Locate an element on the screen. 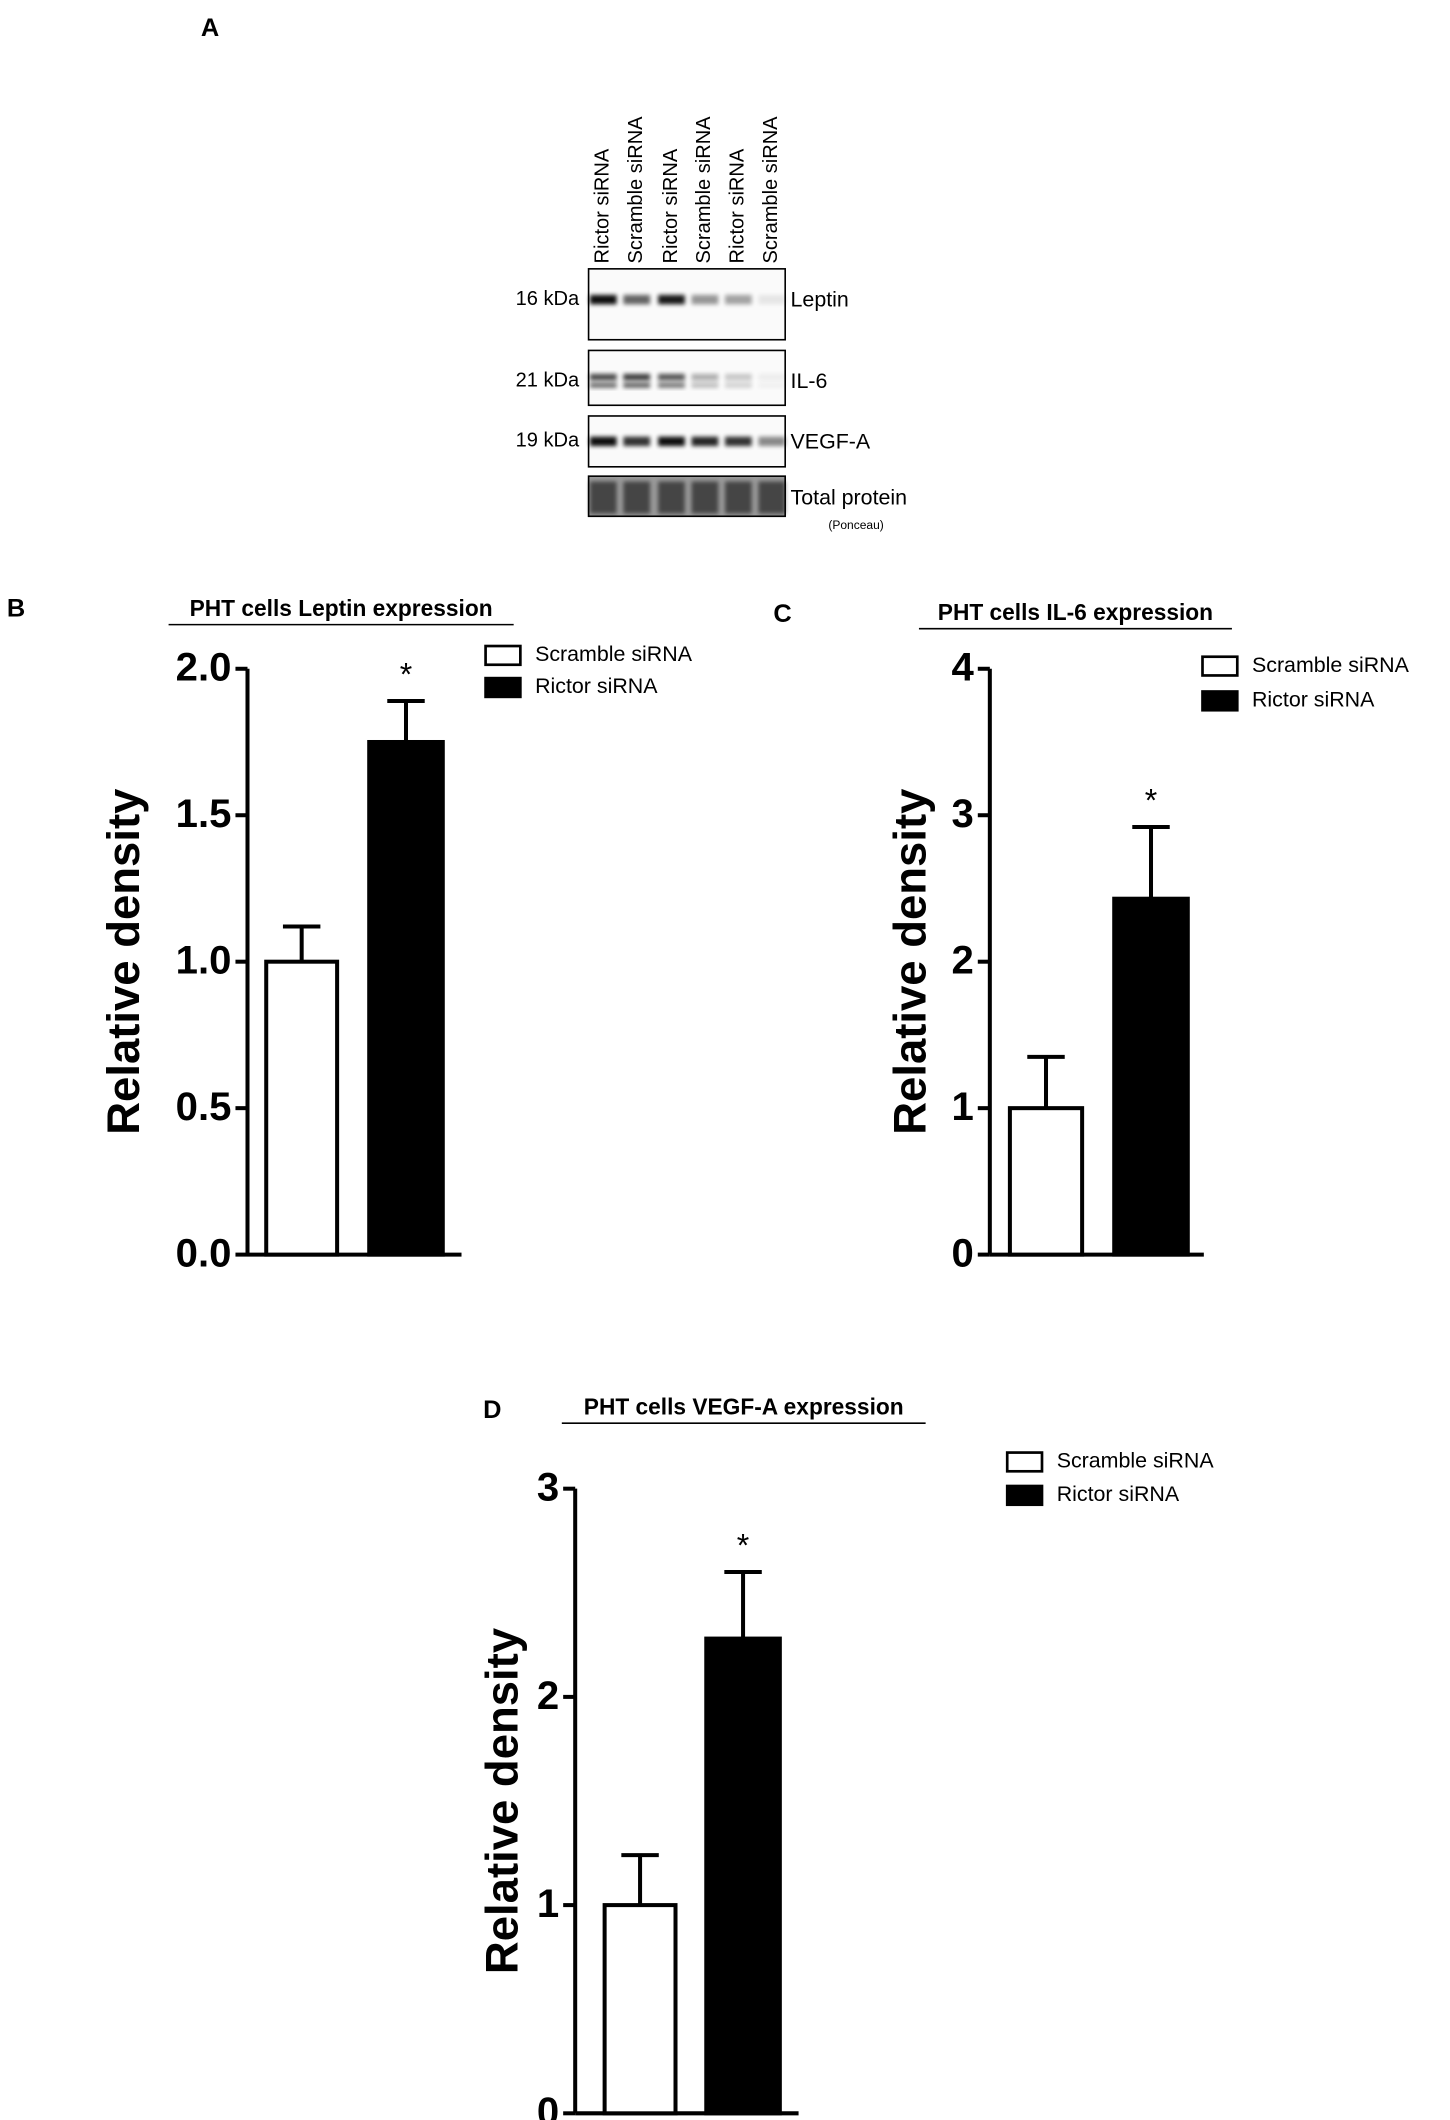 The width and height of the screenshot is (1450, 2120). band-size: 19 kDa is located at coordinates (548, 441).